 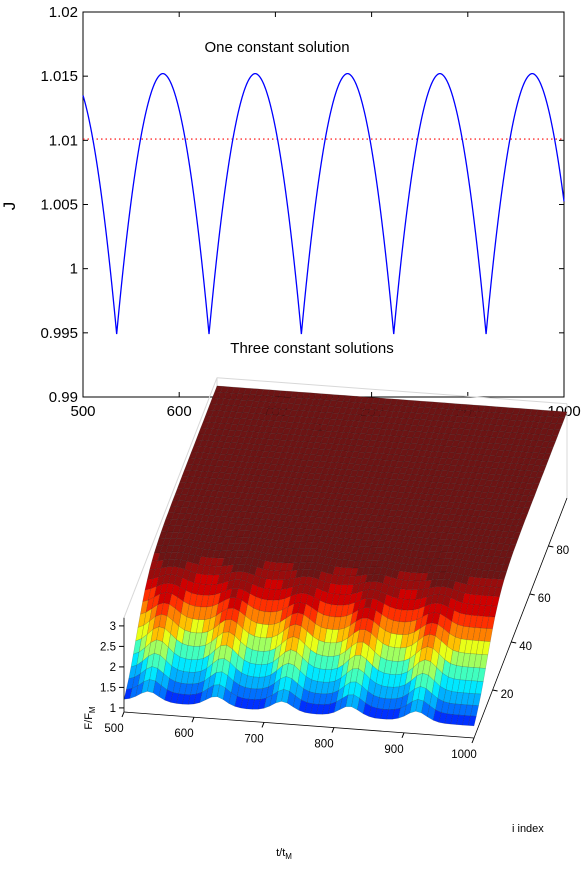 What do you see at coordinates (276, 47) in the screenshot?
I see `annotation-one-constant: One constant solution` at bounding box center [276, 47].